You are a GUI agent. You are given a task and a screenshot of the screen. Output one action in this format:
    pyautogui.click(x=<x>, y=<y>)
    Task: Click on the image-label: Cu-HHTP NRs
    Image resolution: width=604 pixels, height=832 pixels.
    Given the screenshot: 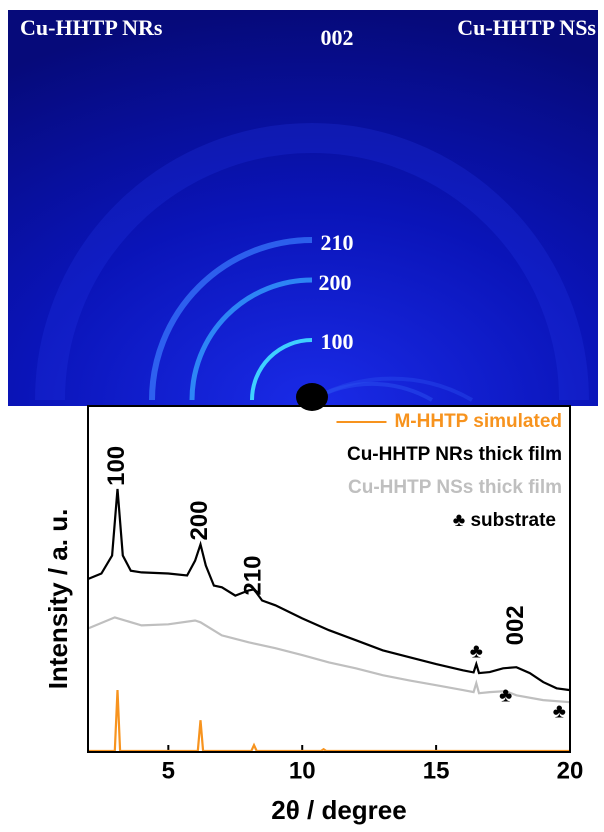 What is the action you would take?
    pyautogui.click(x=91, y=27)
    